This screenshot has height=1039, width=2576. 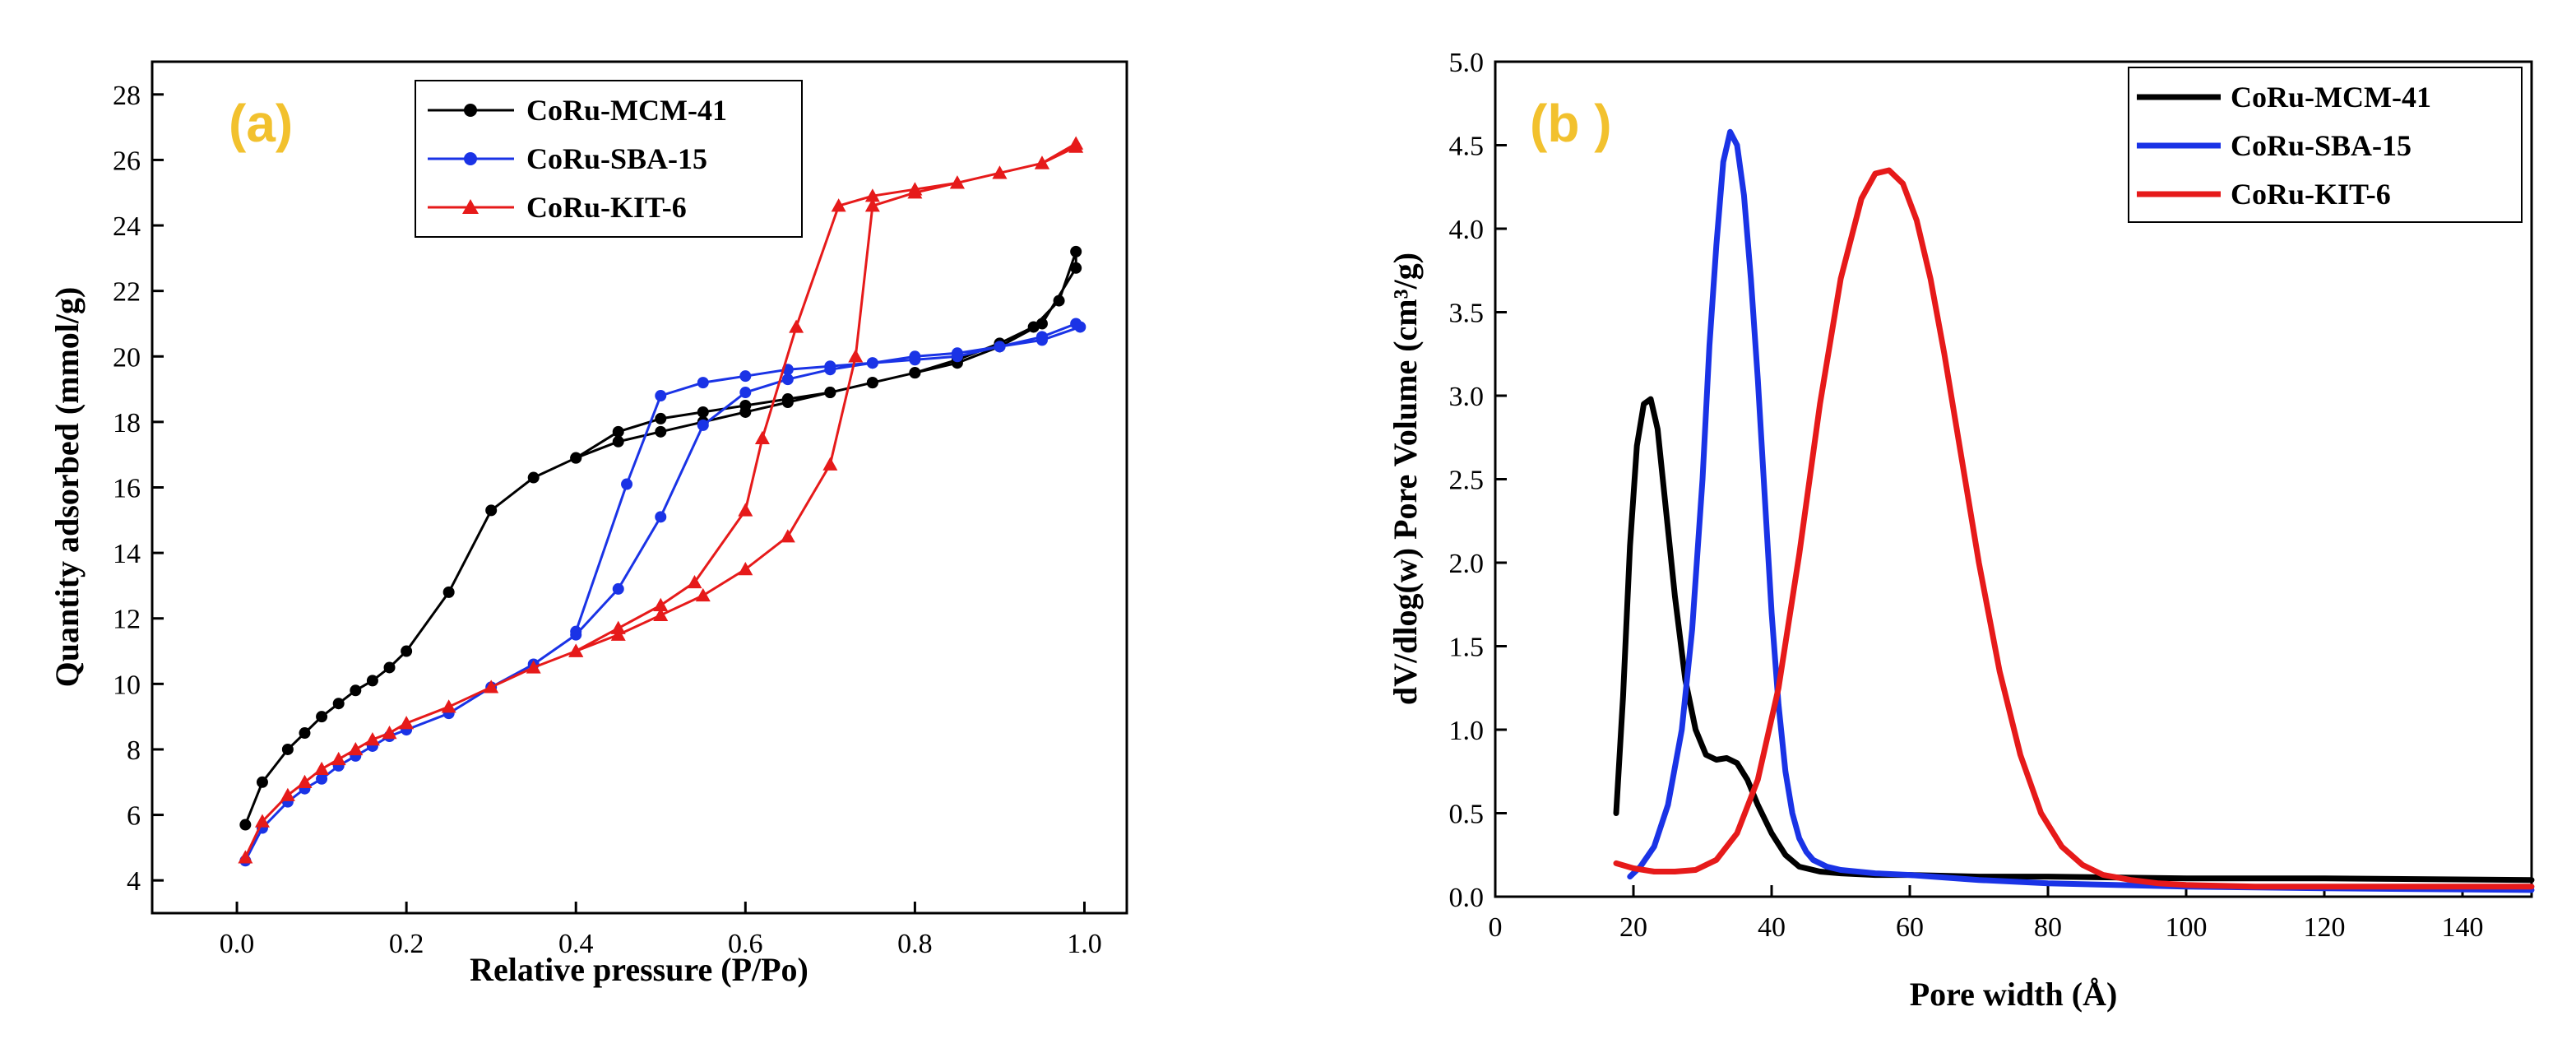 What do you see at coordinates (606, 208) in the screenshot?
I see `legend-label-kit6: CoRu-KIT-6` at bounding box center [606, 208].